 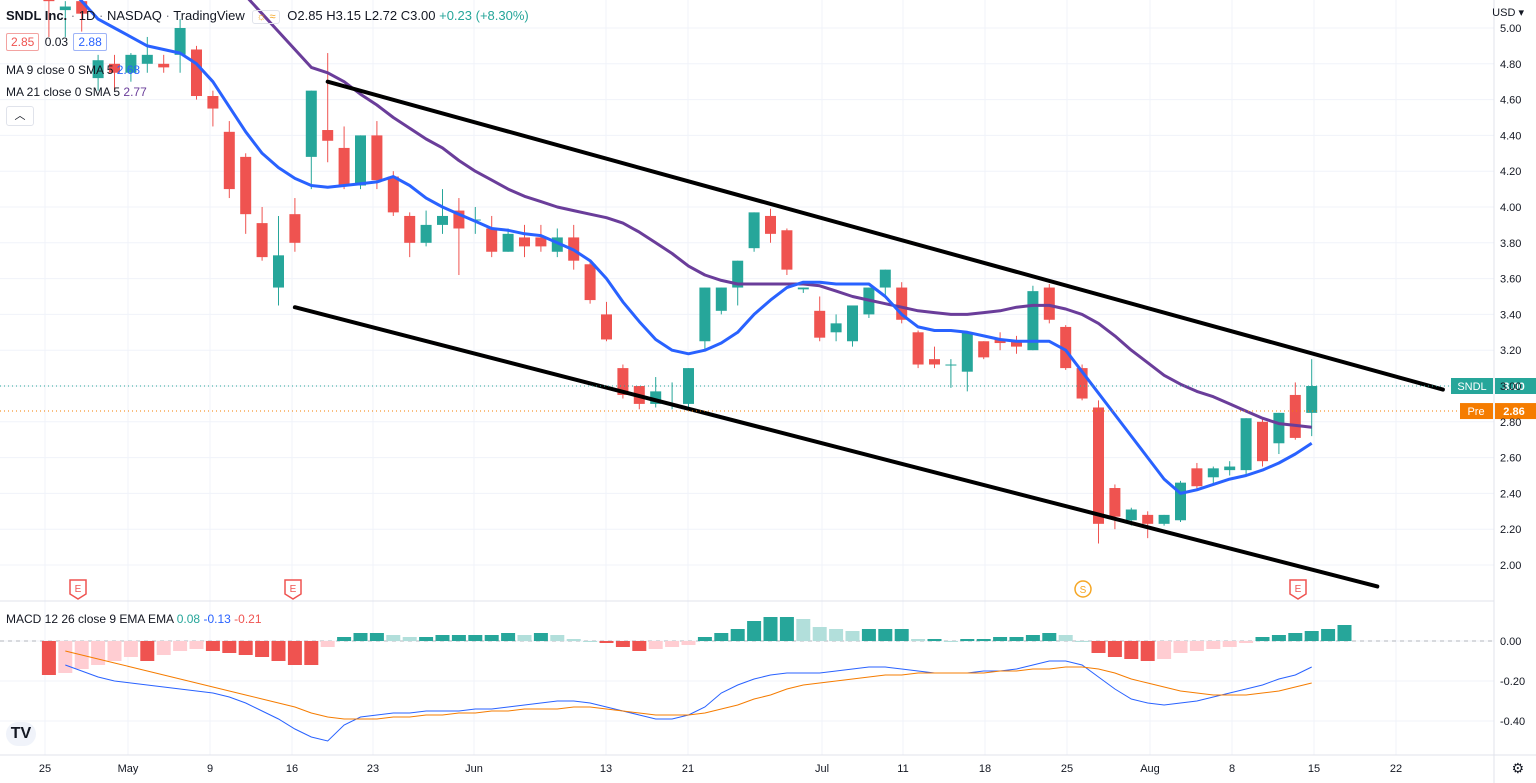 What do you see at coordinates (266, 17) in the screenshot?
I see `market-status-icon: ☼ ≈` at bounding box center [266, 17].